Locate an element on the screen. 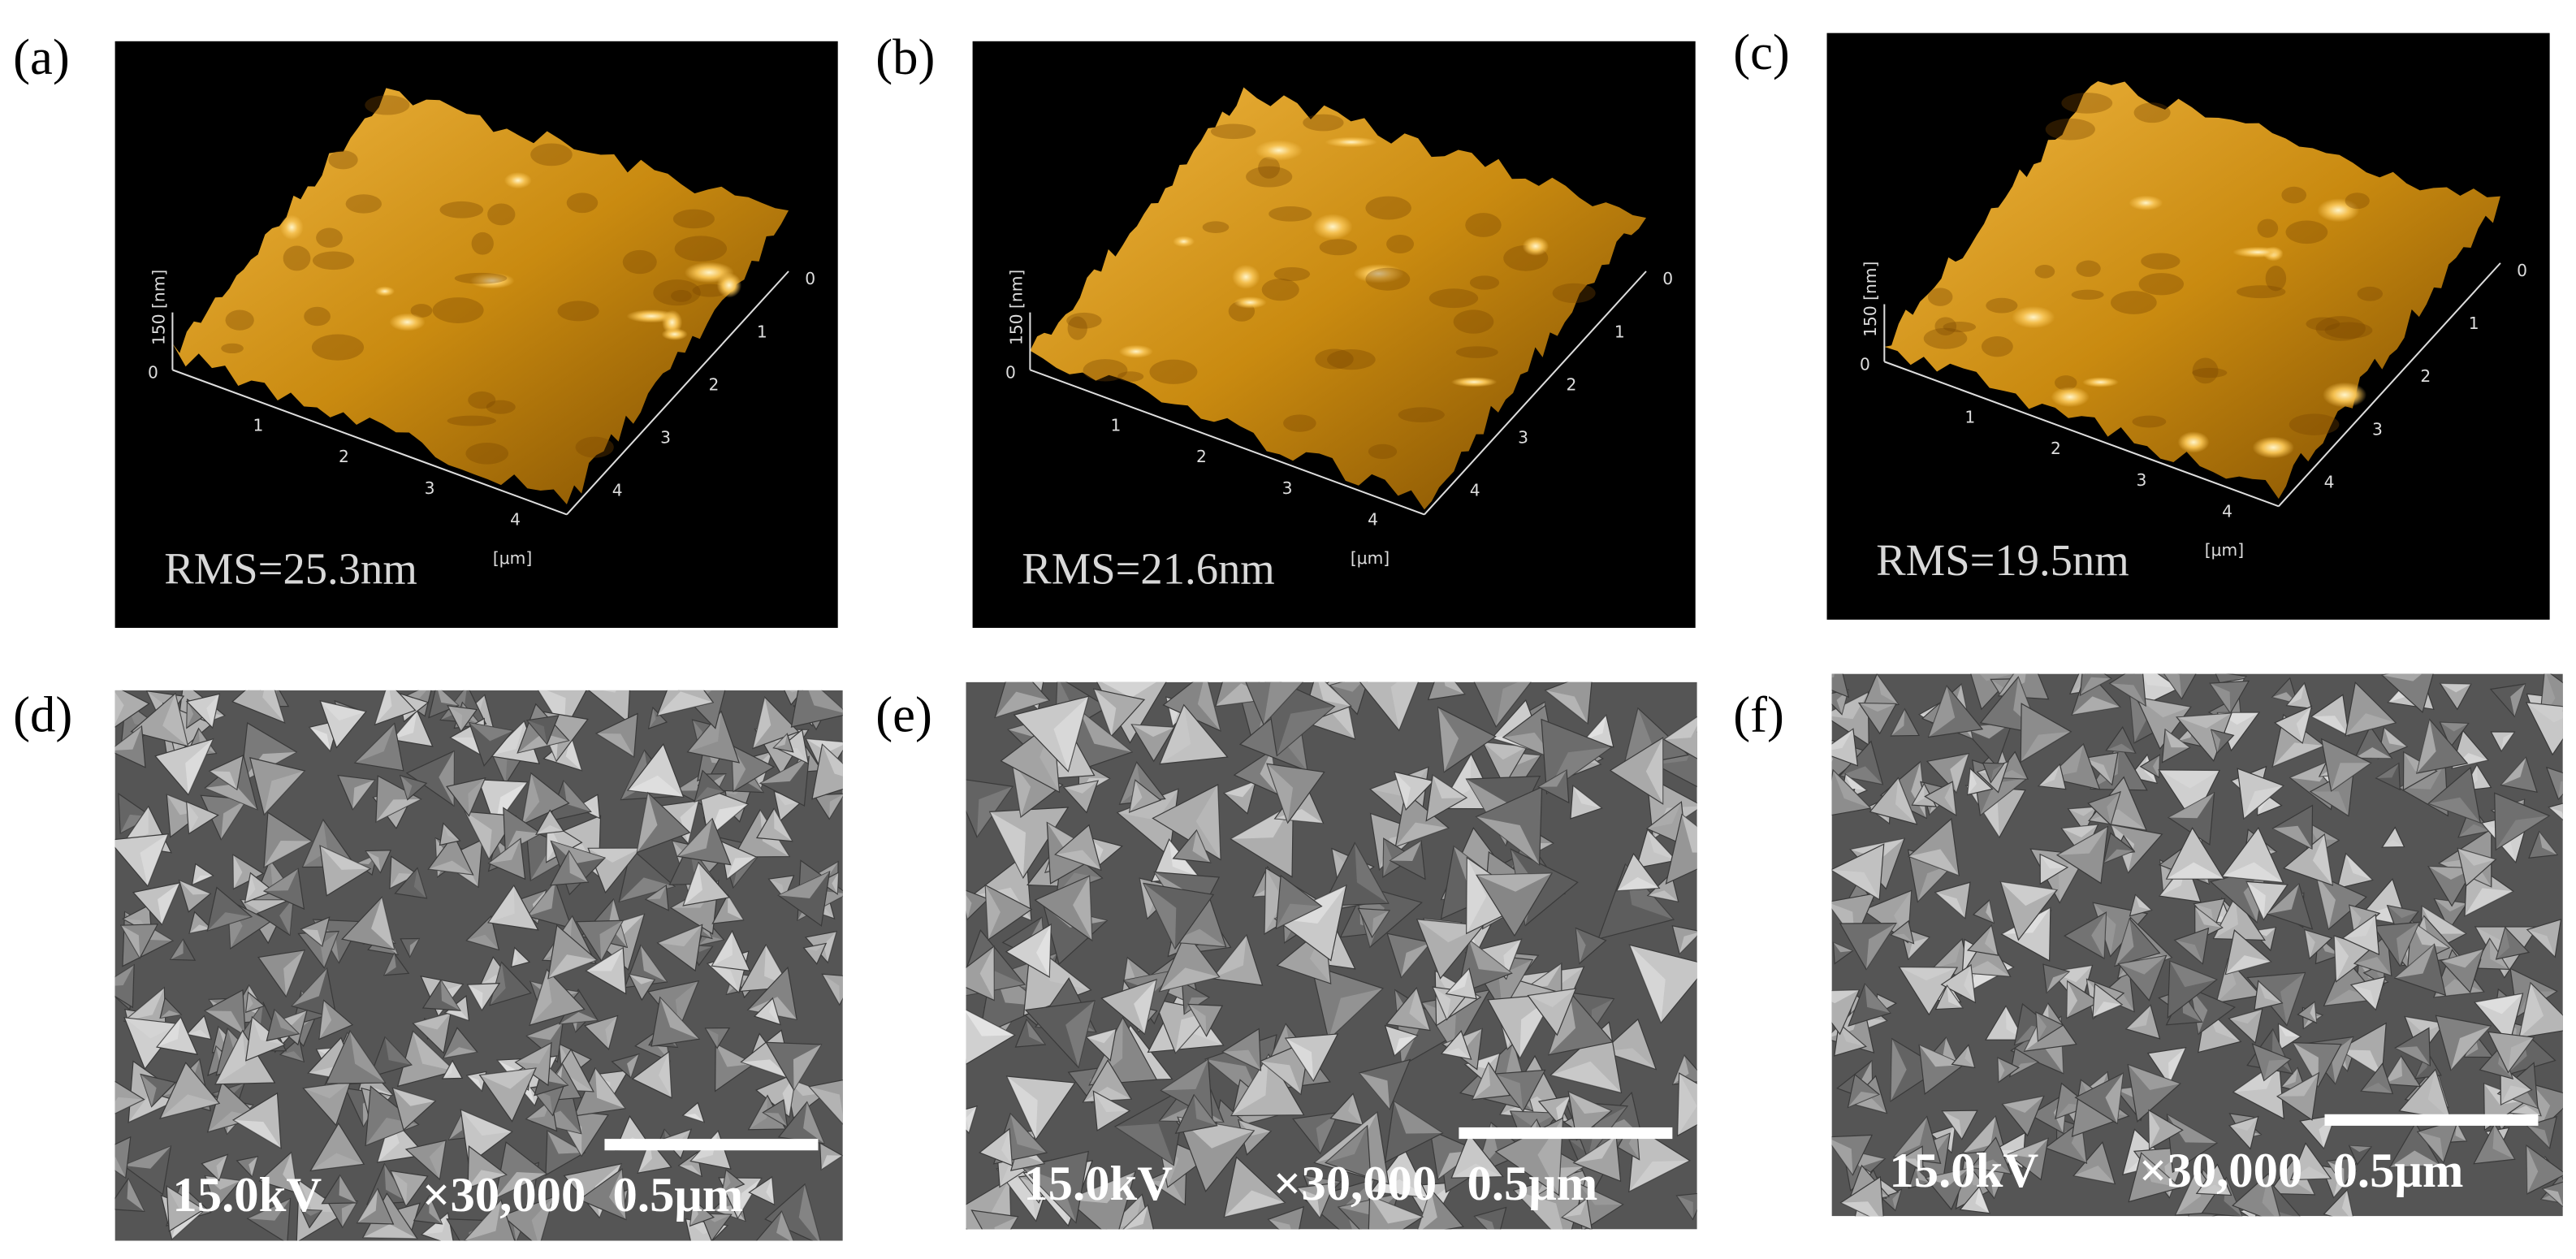  x-tick-label: 2 is located at coordinates (2056, 449).